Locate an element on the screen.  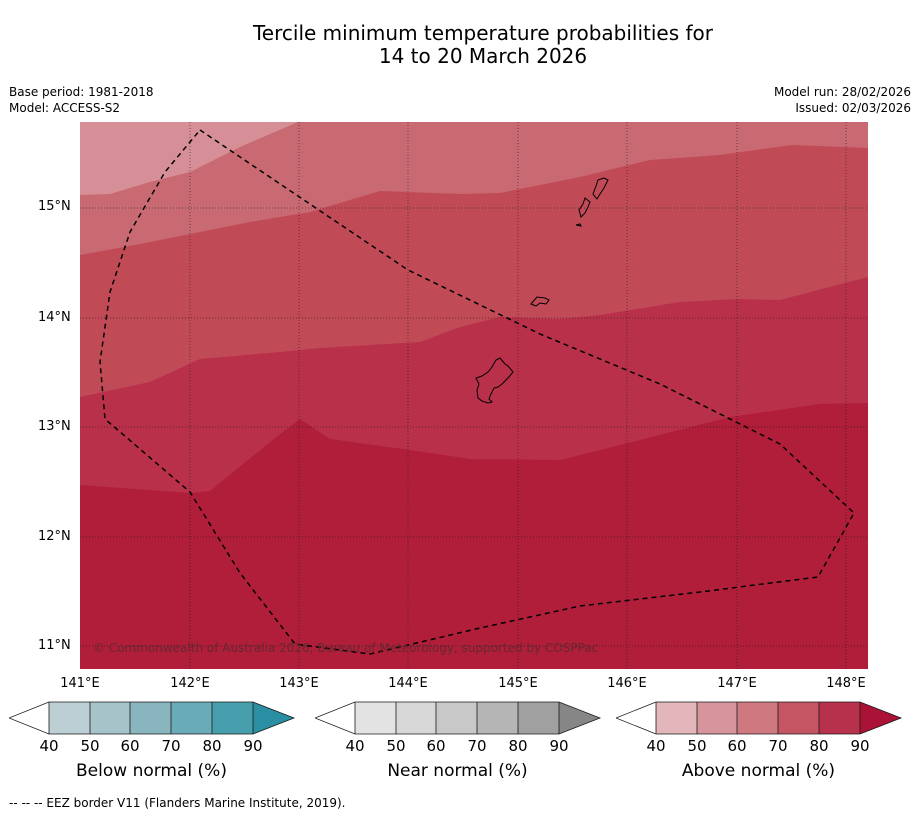
legend-below-normal is located at coordinates (153, 718).